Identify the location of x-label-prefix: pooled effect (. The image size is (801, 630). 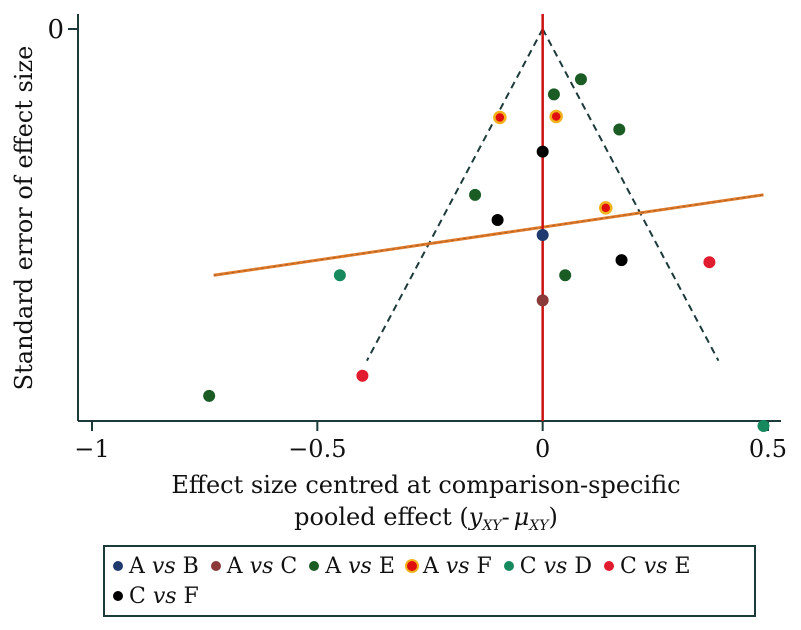
(381, 516).